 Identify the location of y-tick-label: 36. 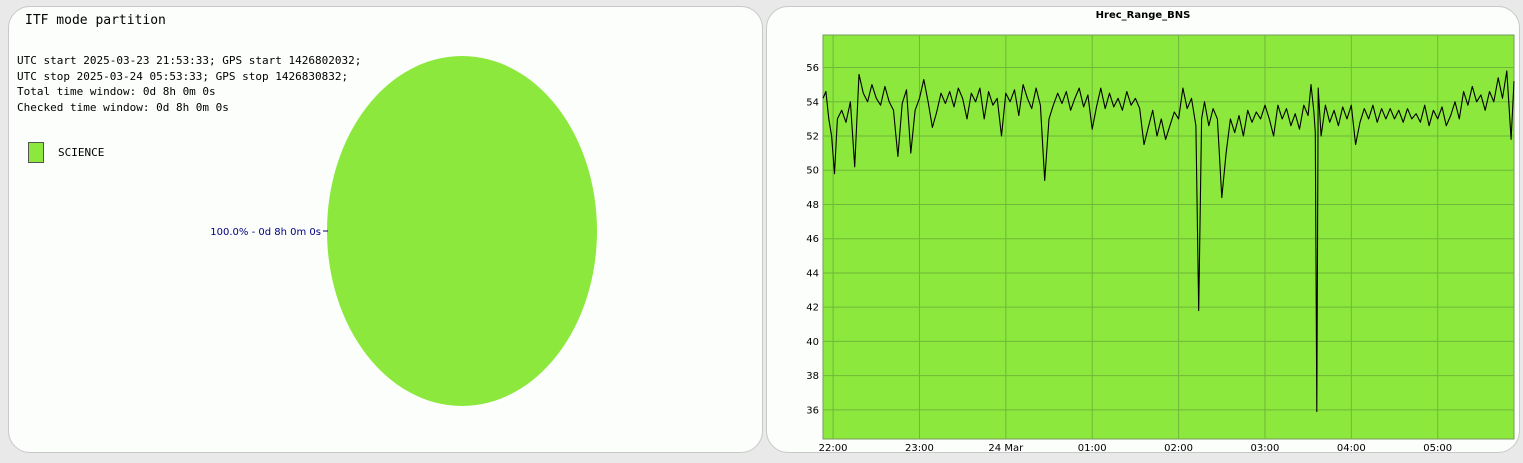
(812, 410).